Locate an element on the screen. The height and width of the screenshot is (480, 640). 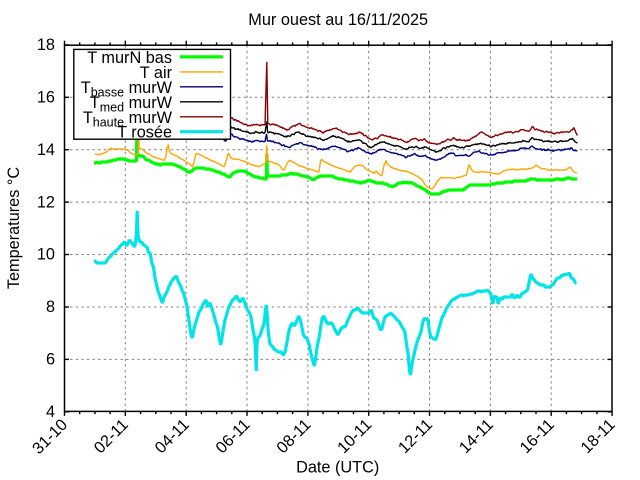
svg-text: 18 is located at coordinates (46, 45).